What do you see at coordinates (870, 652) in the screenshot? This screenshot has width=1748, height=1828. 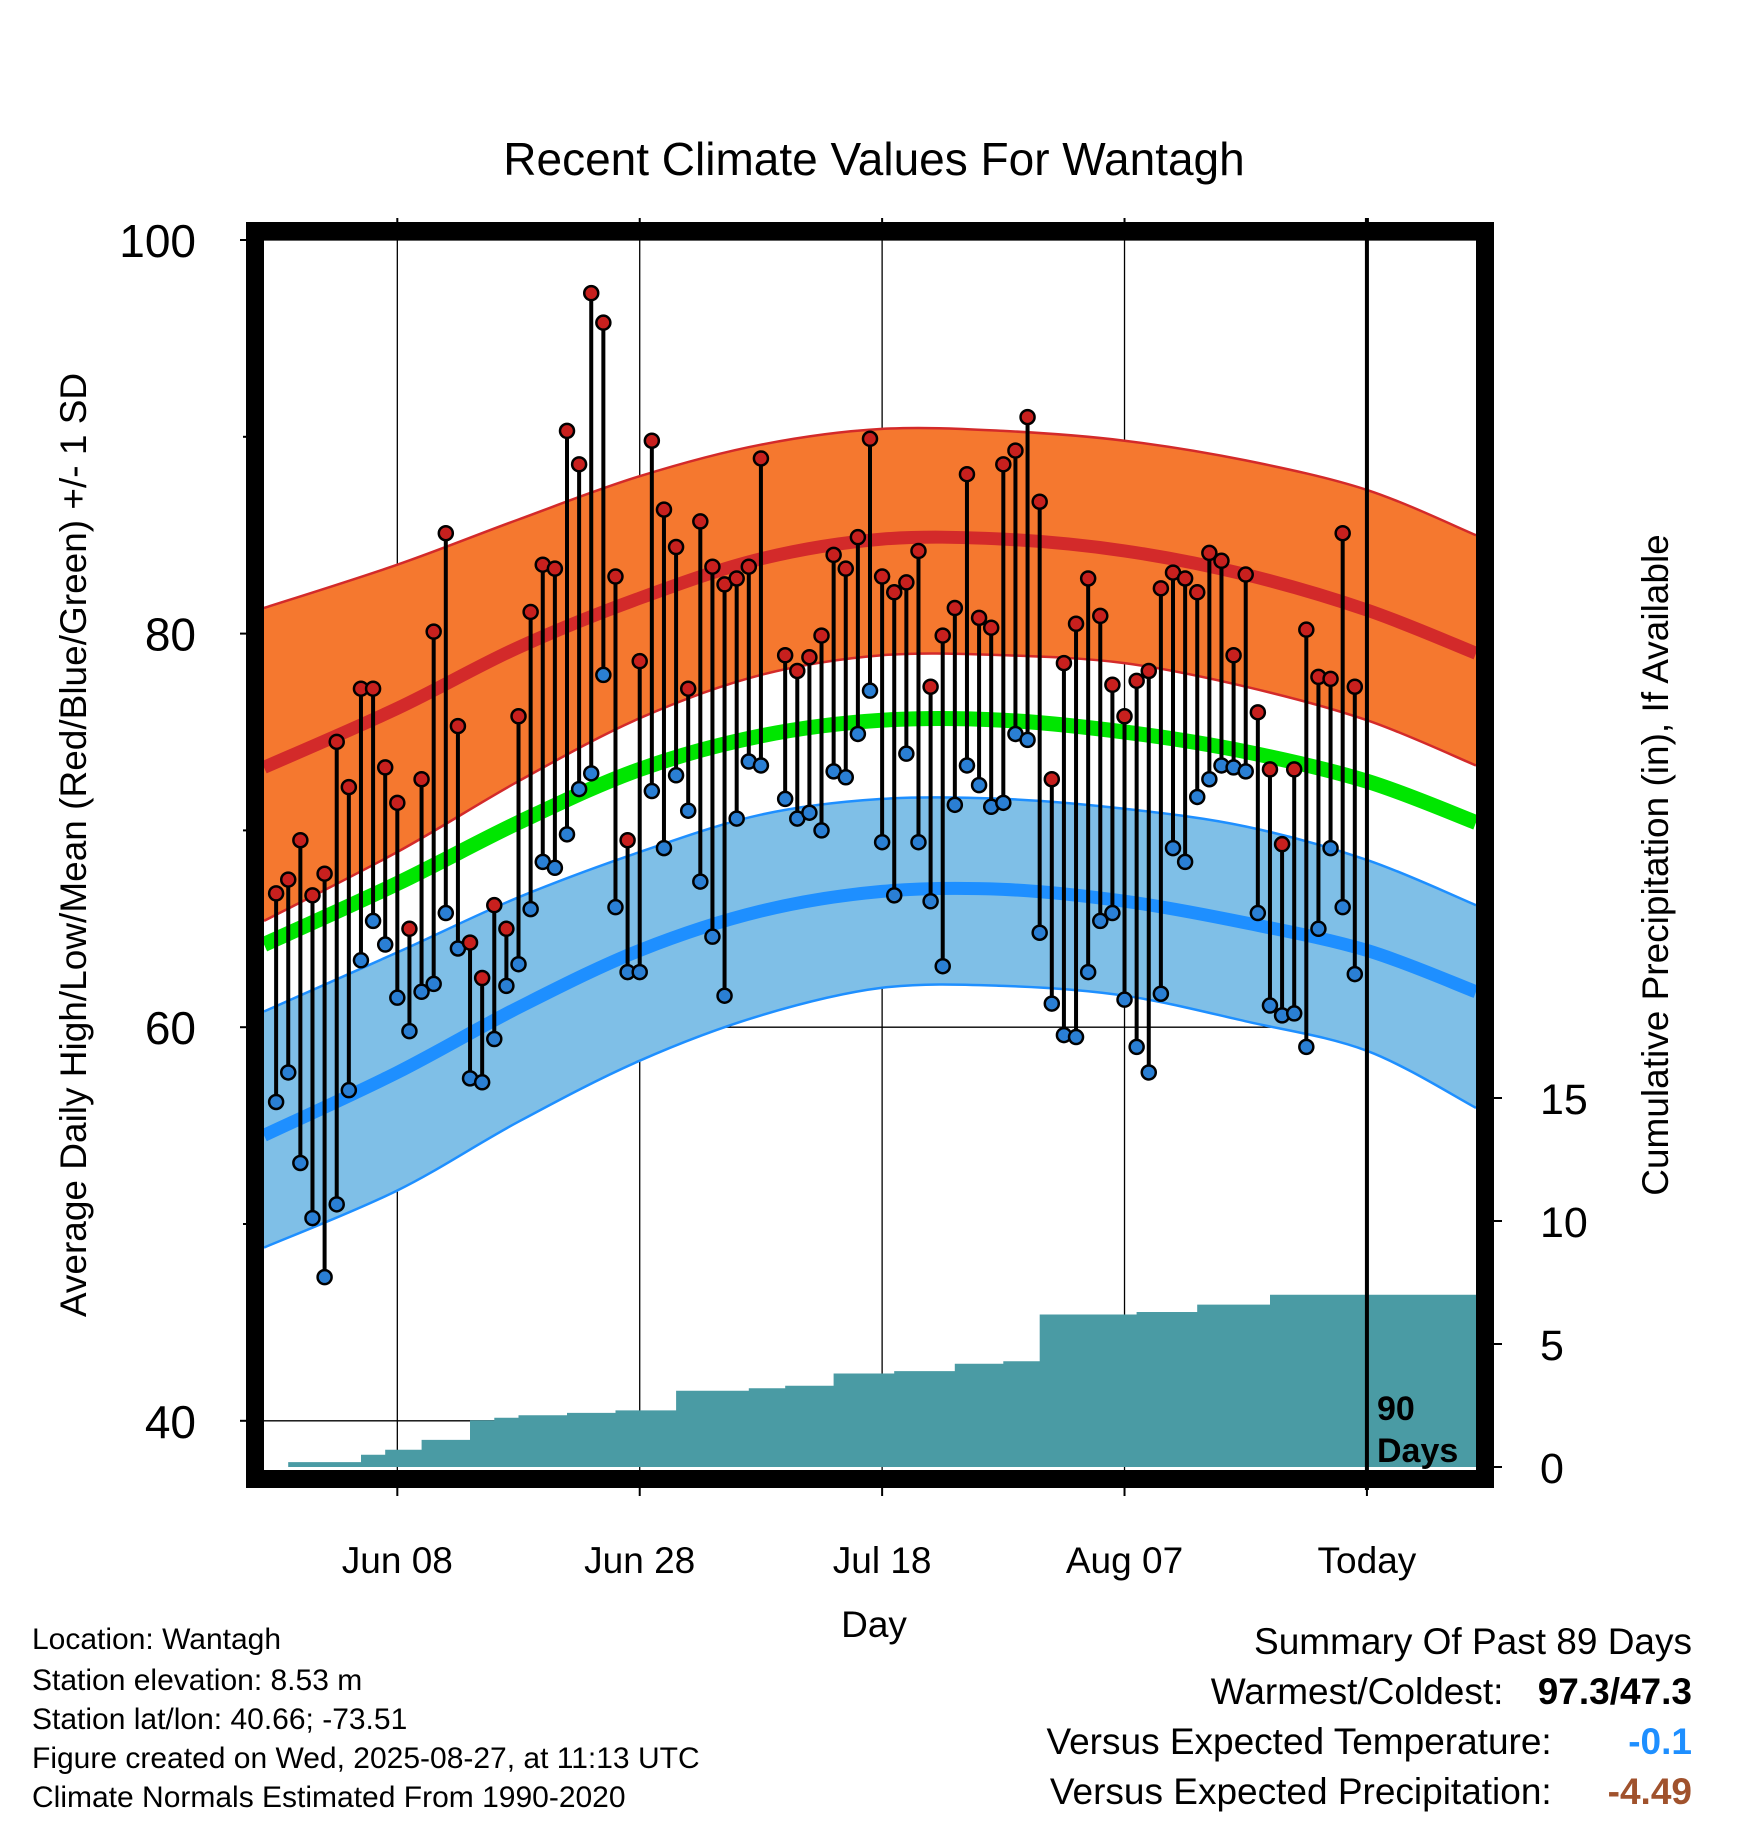 I see `normal-high-line` at bounding box center [870, 652].